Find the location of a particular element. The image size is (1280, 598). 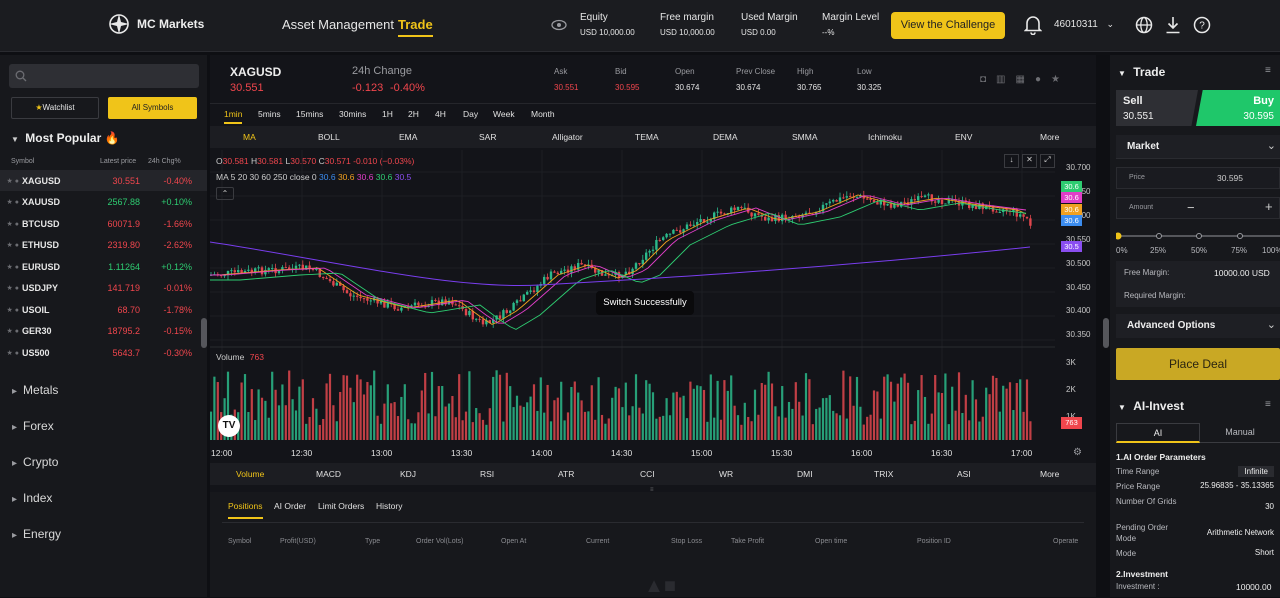

symbol-row: ★ ● USDJPY 141.719 -0.01% is located at coordinates (103, 288).